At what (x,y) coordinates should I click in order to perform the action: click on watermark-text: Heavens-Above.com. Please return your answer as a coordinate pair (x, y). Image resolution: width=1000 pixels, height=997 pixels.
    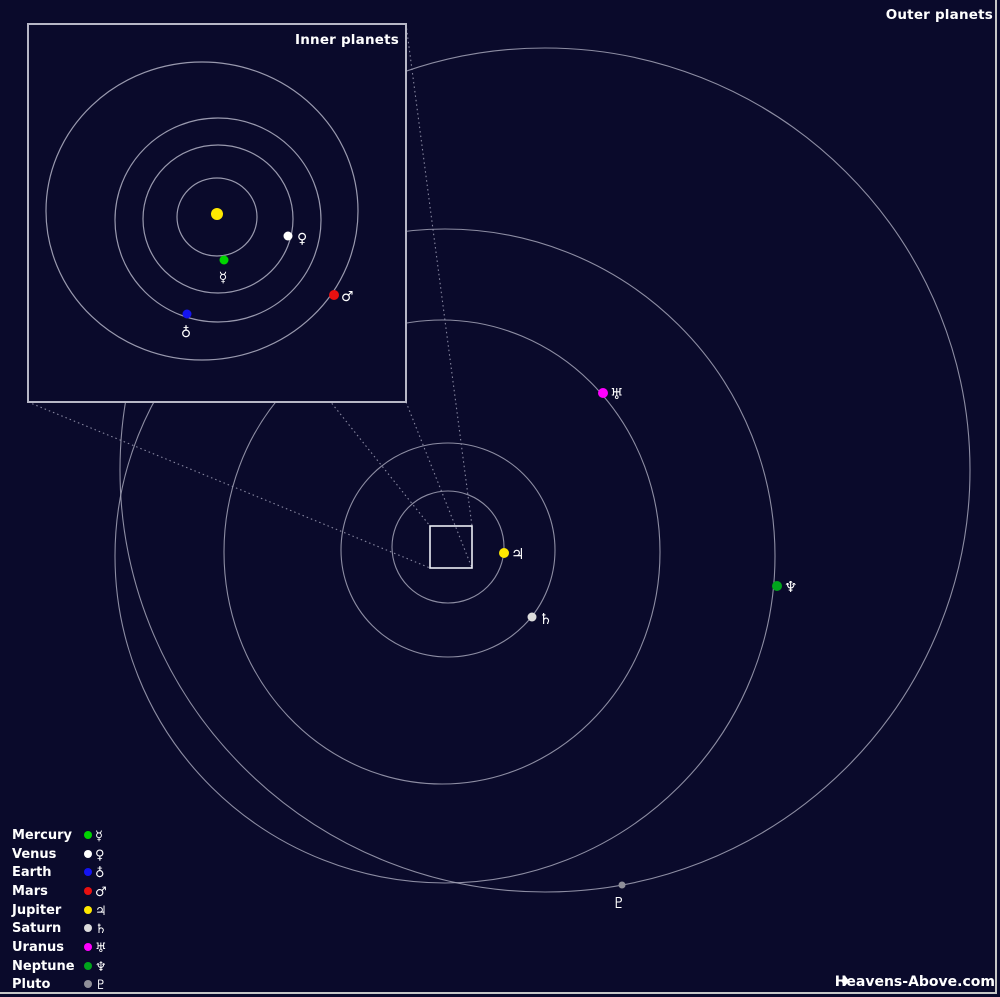
    Looking at the image, I should click on (915, 982).